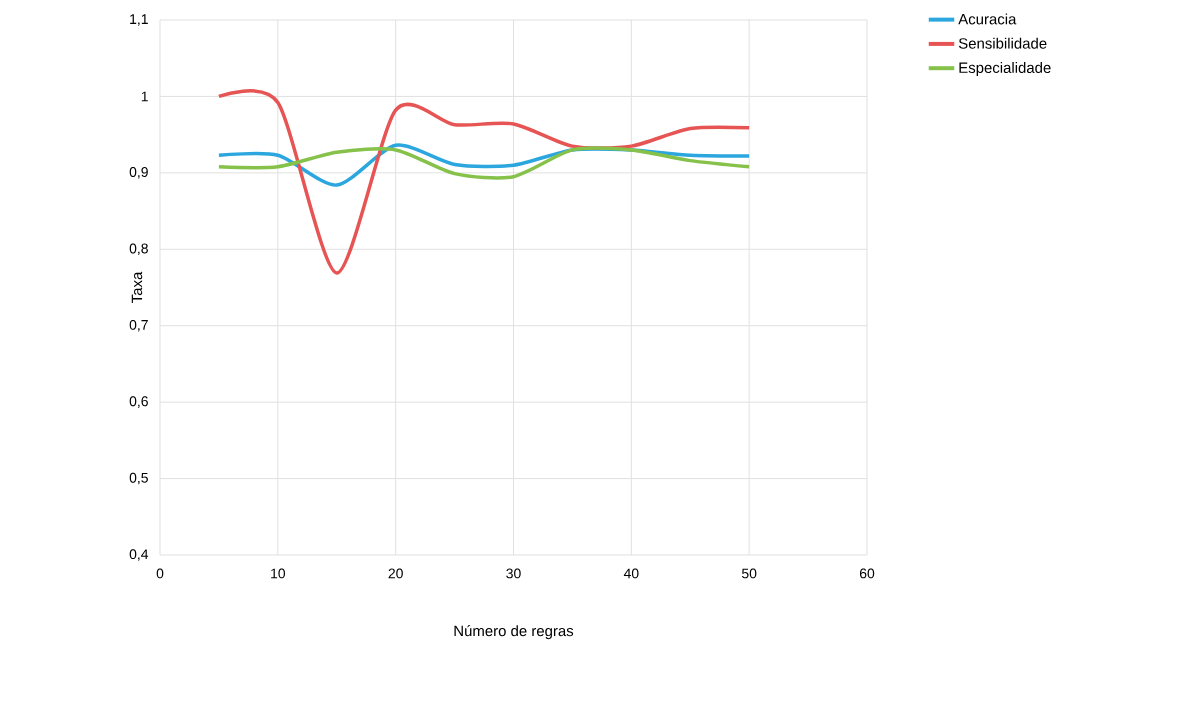  What do you see at coordinates (139, 20) in the screenshot?
I see `y-tick-label: 1,1` at bounding box center [139, 20].